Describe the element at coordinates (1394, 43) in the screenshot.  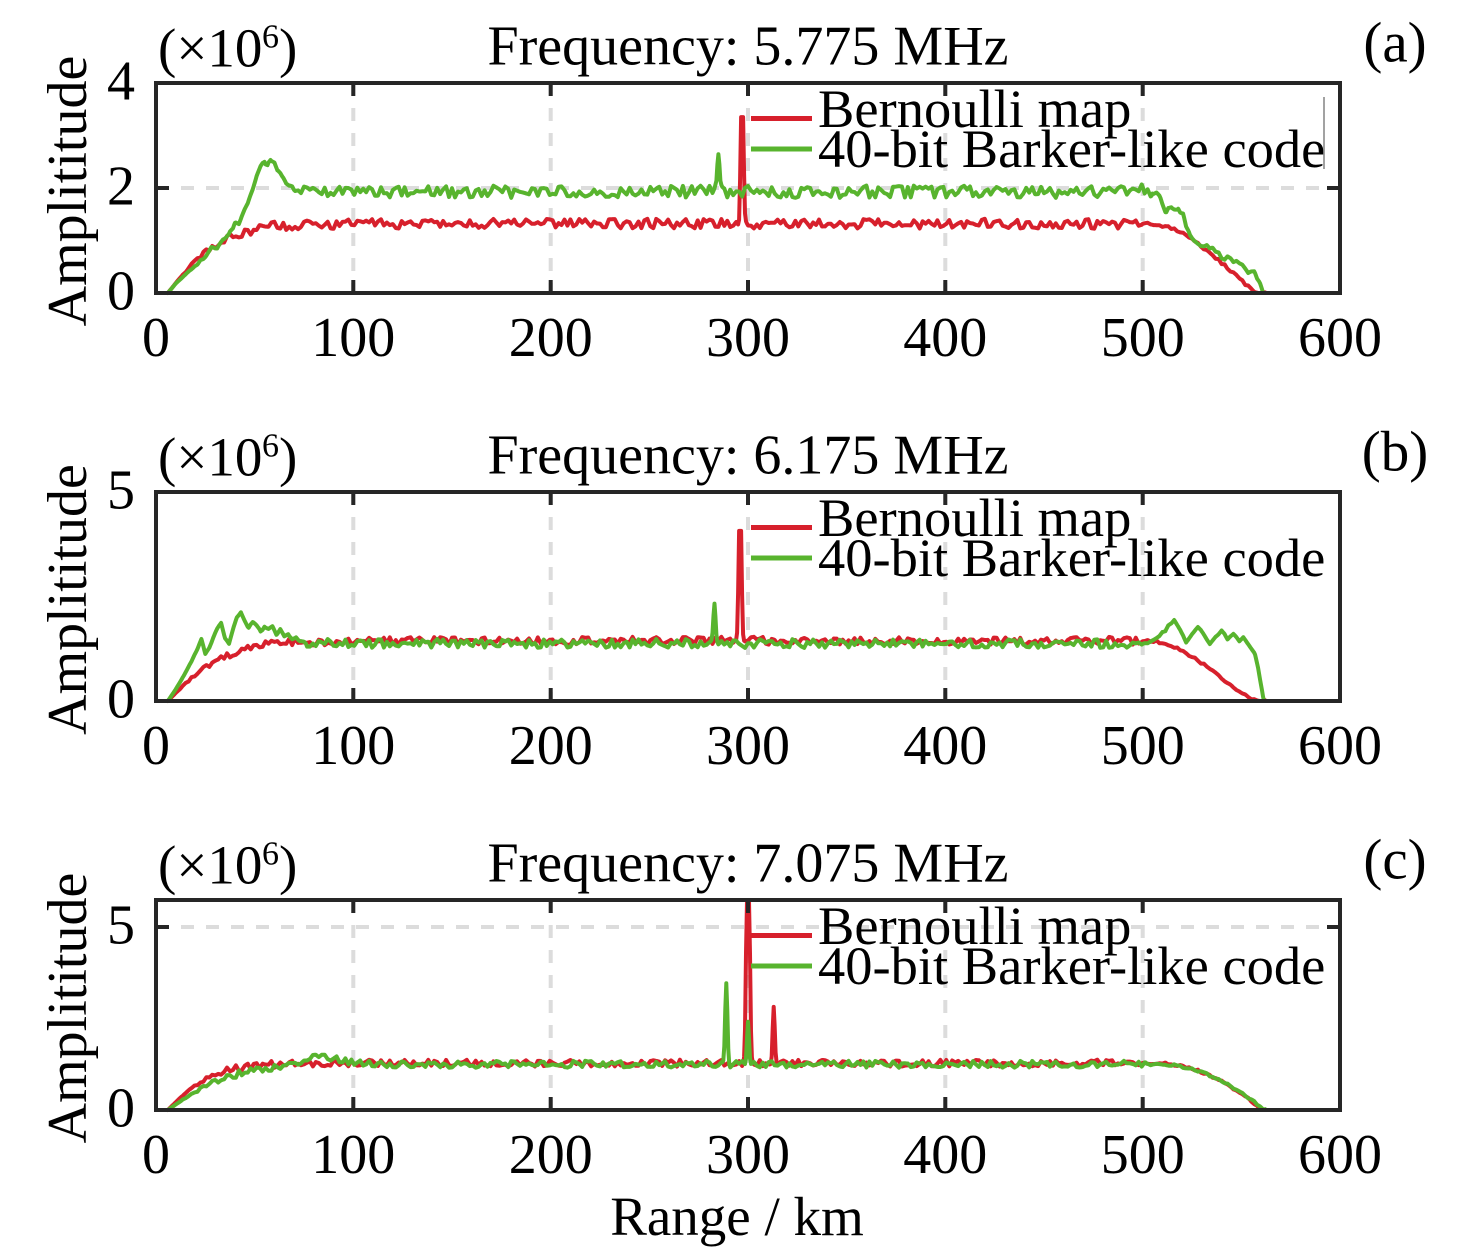
I see `svg-text: (a)` at that location.